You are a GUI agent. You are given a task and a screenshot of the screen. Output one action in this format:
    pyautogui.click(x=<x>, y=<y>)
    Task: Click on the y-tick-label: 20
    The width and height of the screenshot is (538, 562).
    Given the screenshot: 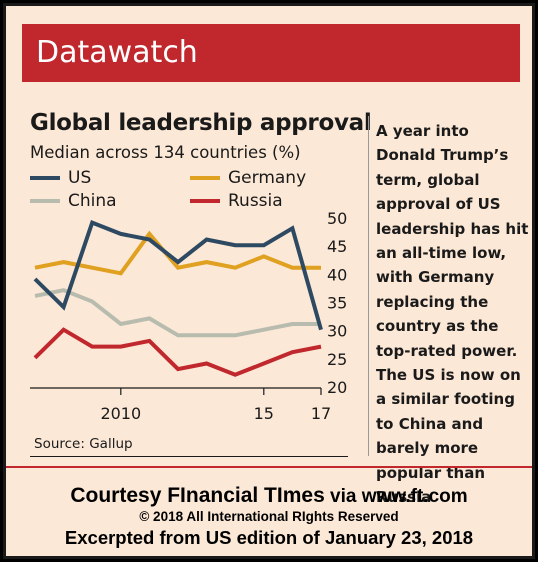 What is the action you would take?
    pyautogui.click(x=337, y=387)
    